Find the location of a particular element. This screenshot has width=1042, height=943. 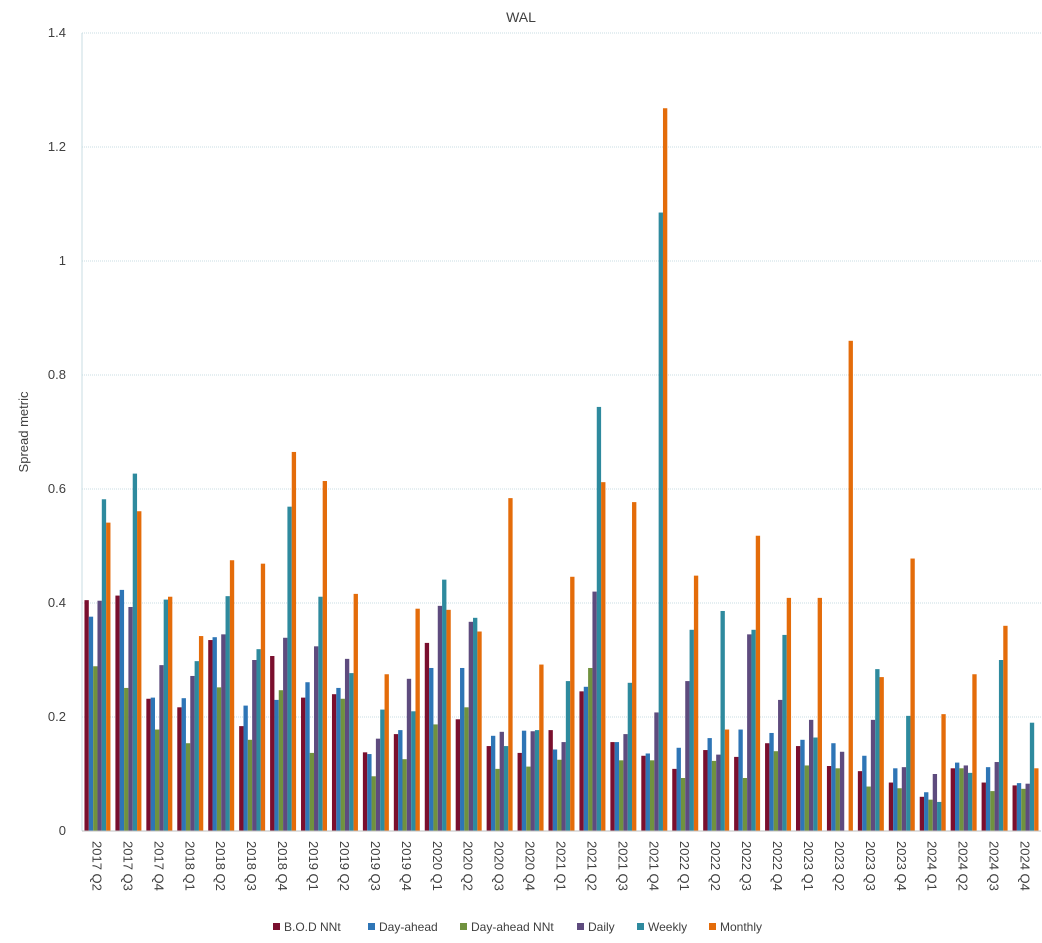

x-tick-label: 2020 Q2 is located at coordinates (468, 866).